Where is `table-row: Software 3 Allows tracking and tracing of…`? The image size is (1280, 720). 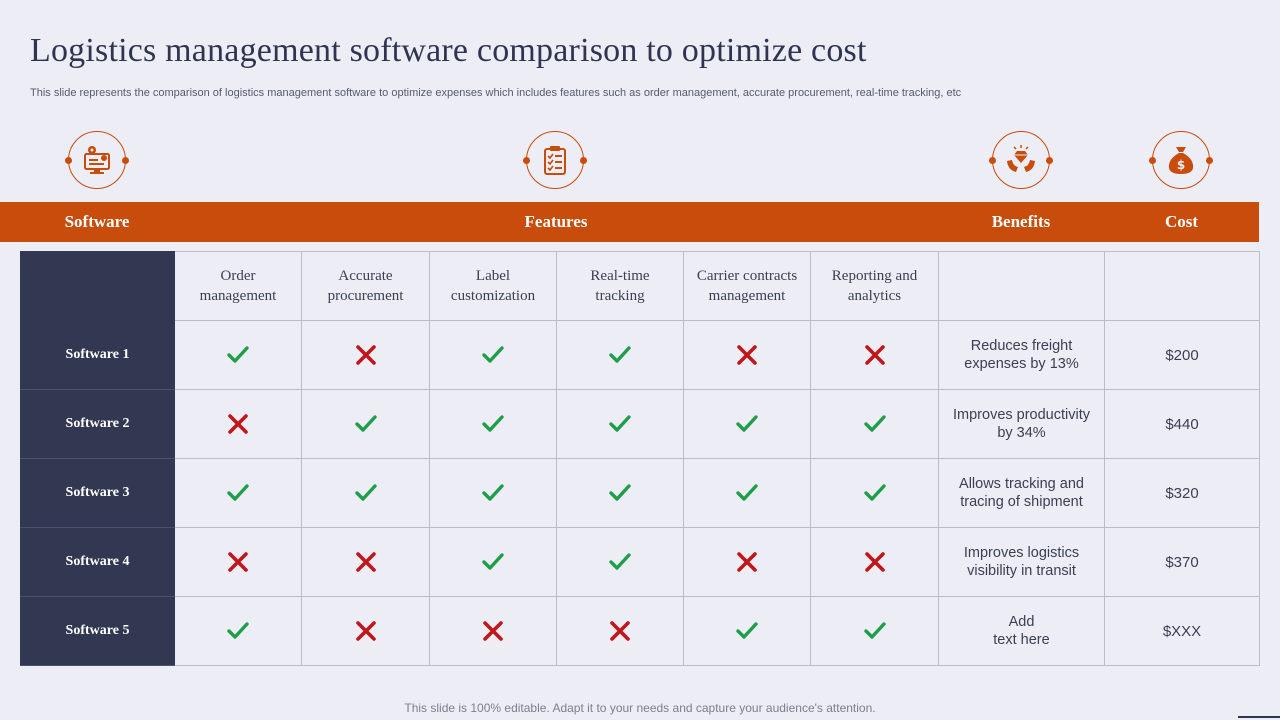 table-row: Software 3 Allows tracking and tracing of… is located at coordinates (640, 493).